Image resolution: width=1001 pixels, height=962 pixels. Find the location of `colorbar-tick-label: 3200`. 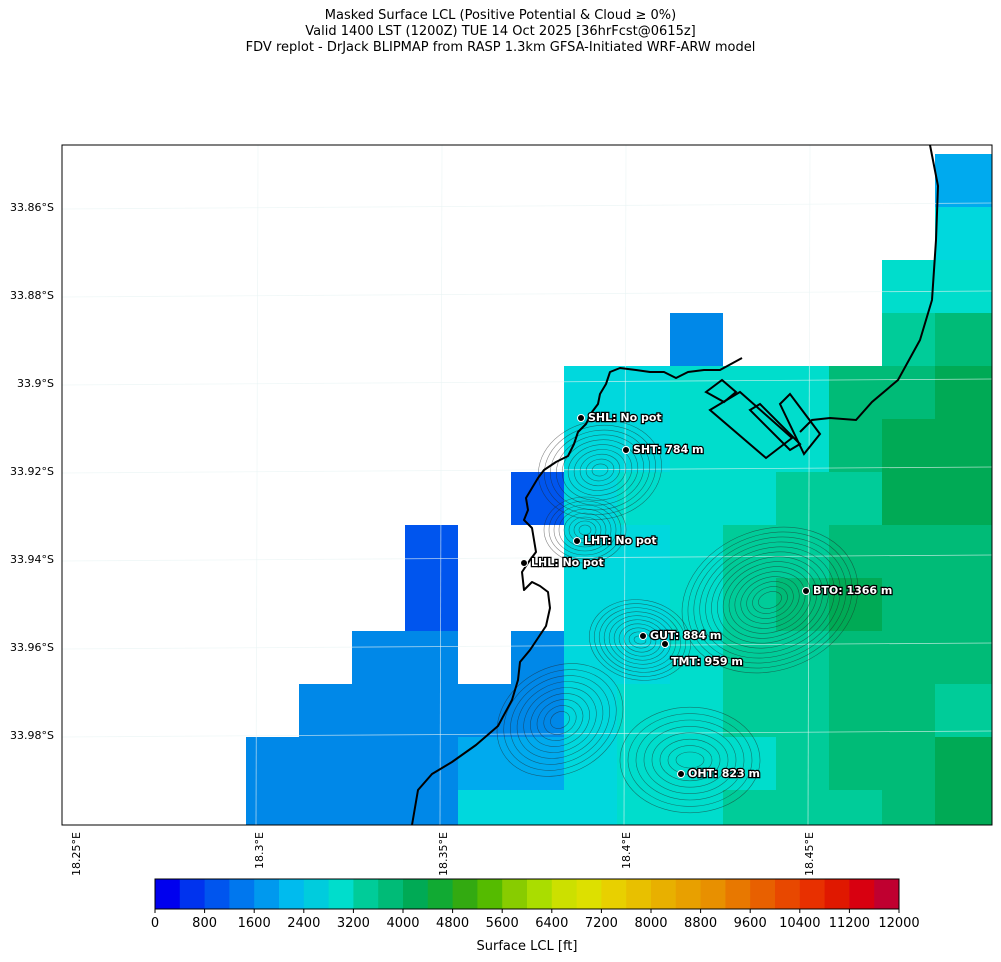

colorbar-tick-label: 3200 is located at coordinates (353, 923).